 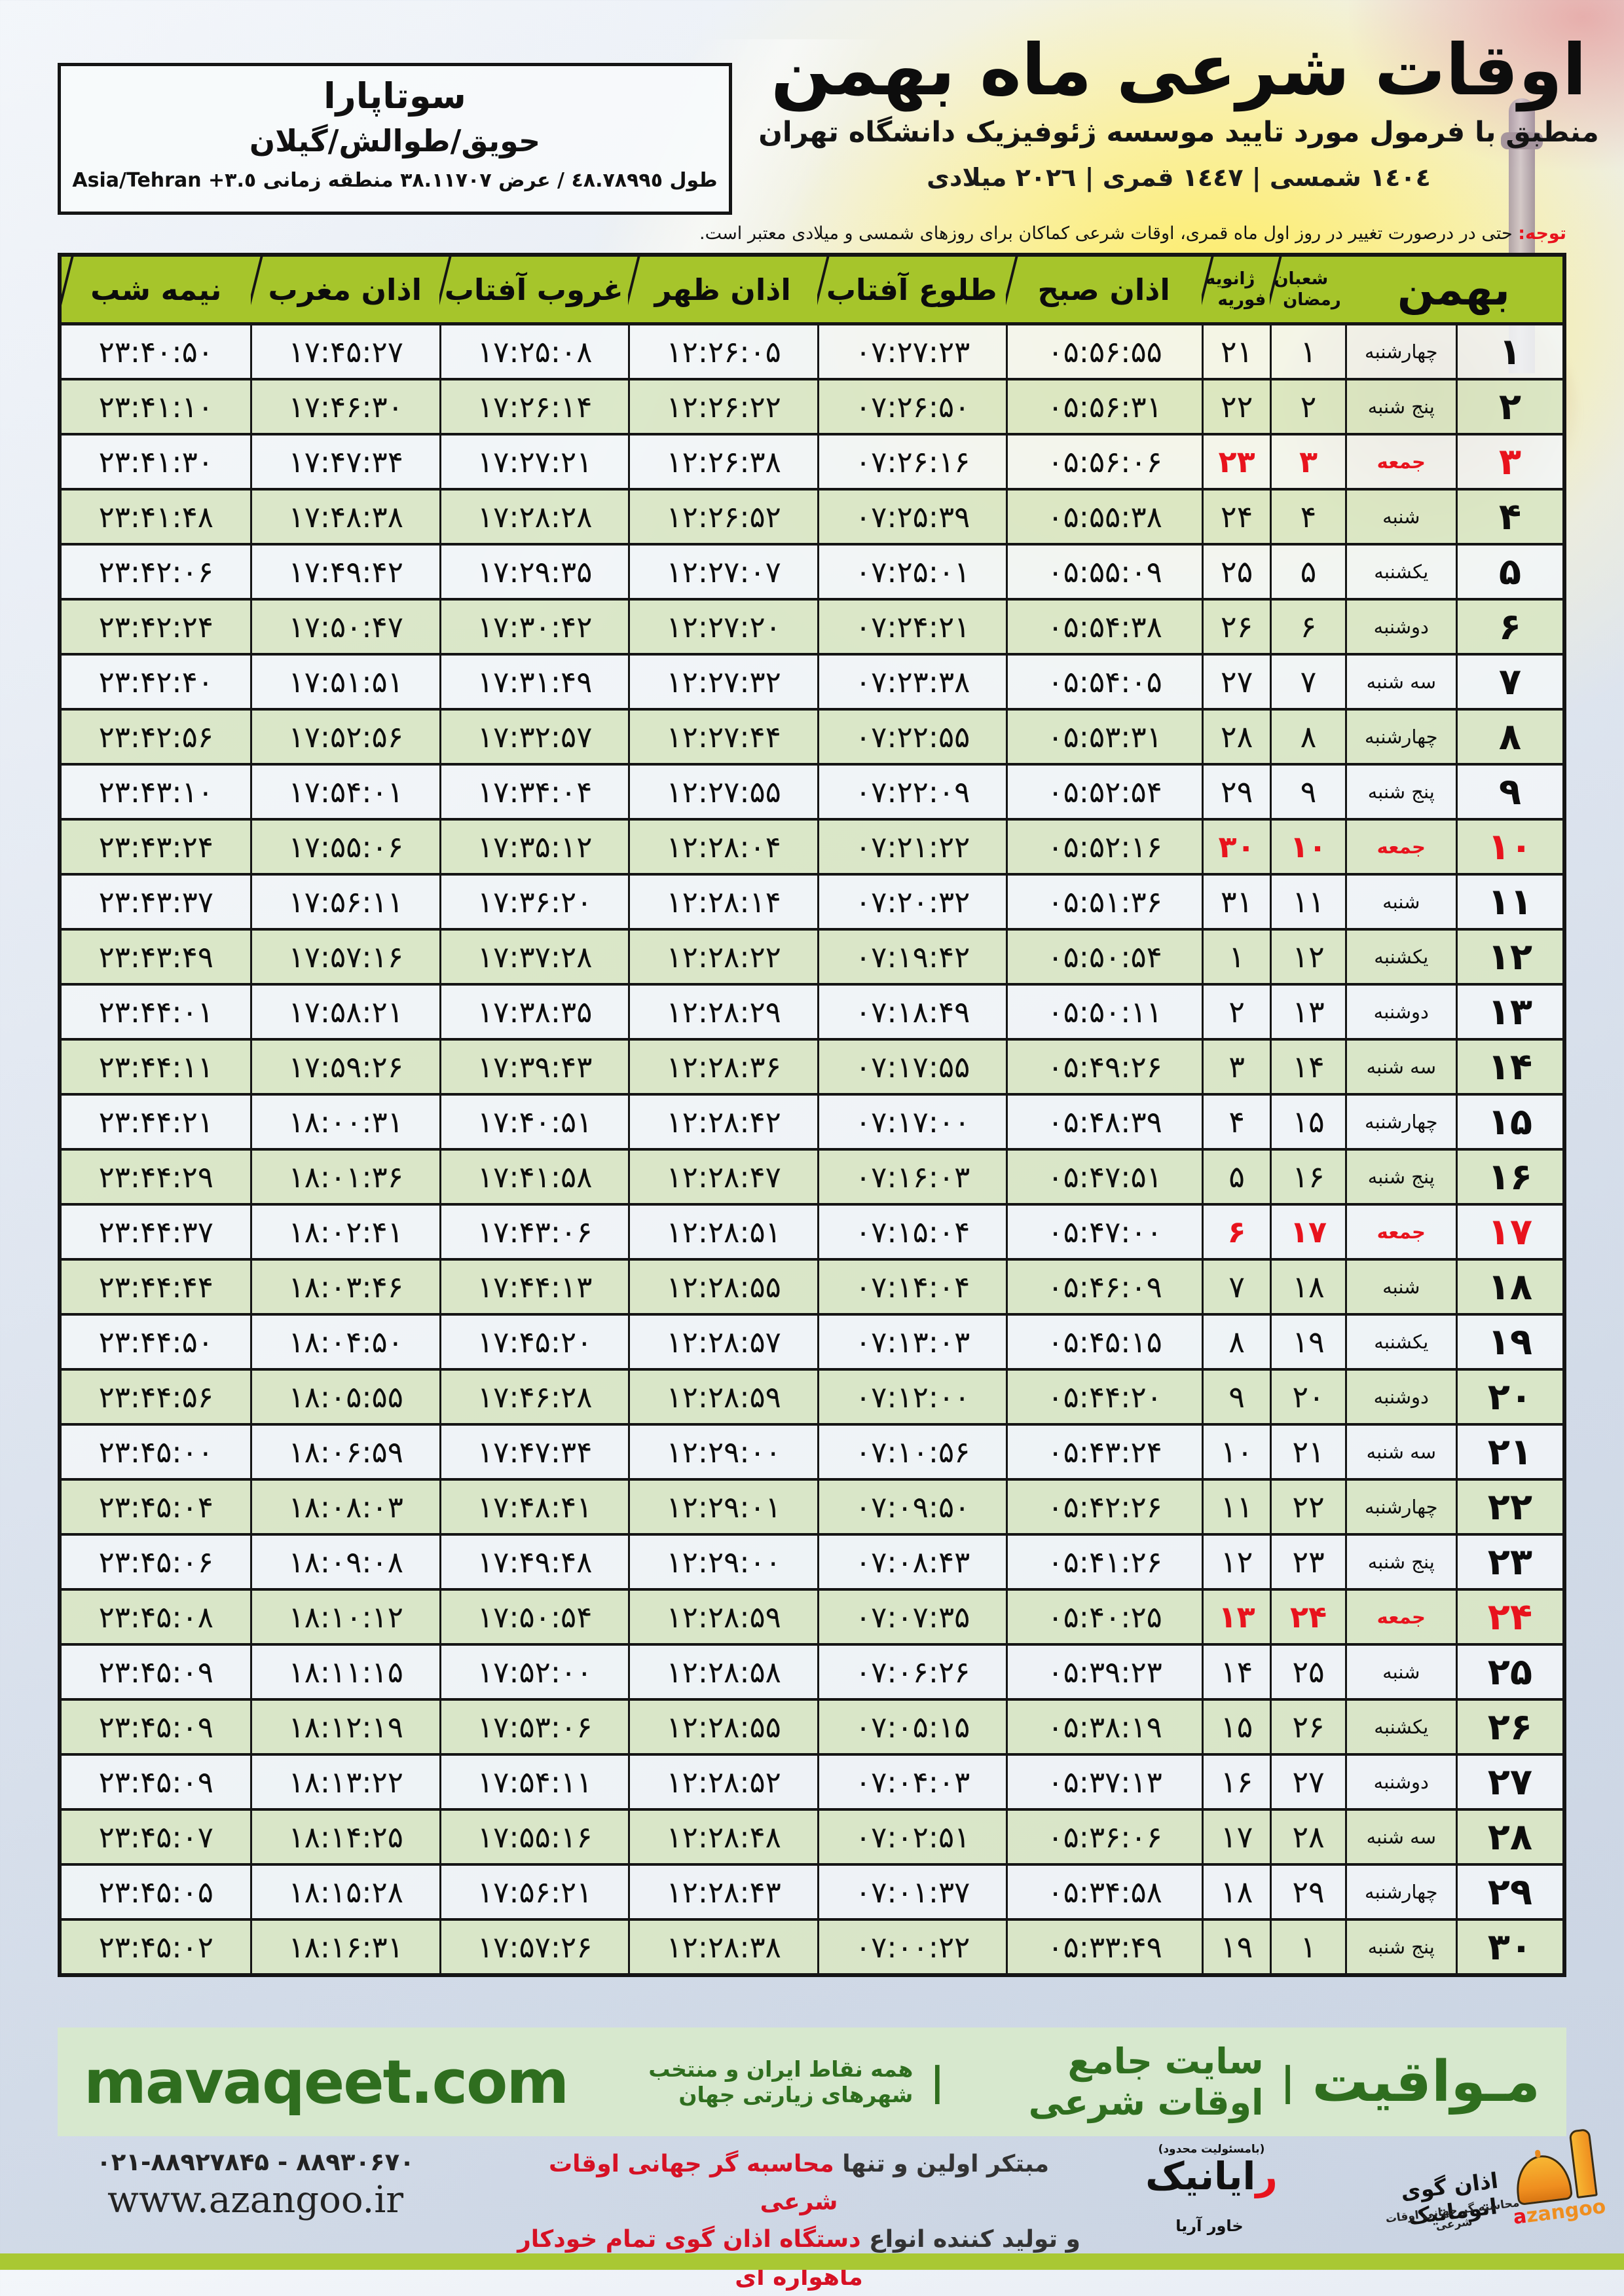 What do you see at coordinates (344, 1727) in the screenshot?
I see `cell-maghrib-time: ۱۸:۱۲:۱۹` at bounding box center [344, 1727].